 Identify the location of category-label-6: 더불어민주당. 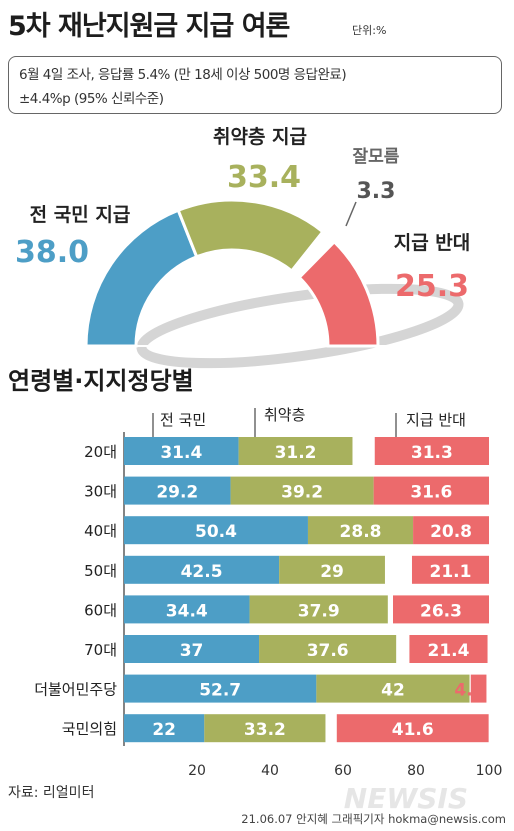
(75, 690).